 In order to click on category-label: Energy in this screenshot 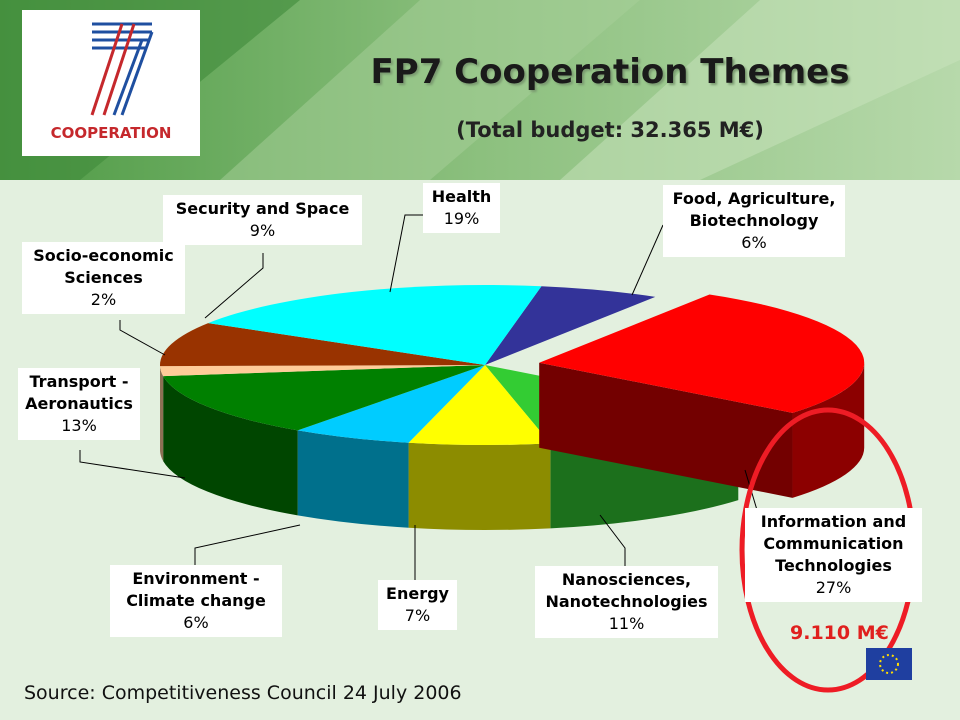, I will do `click(417, 593)`.